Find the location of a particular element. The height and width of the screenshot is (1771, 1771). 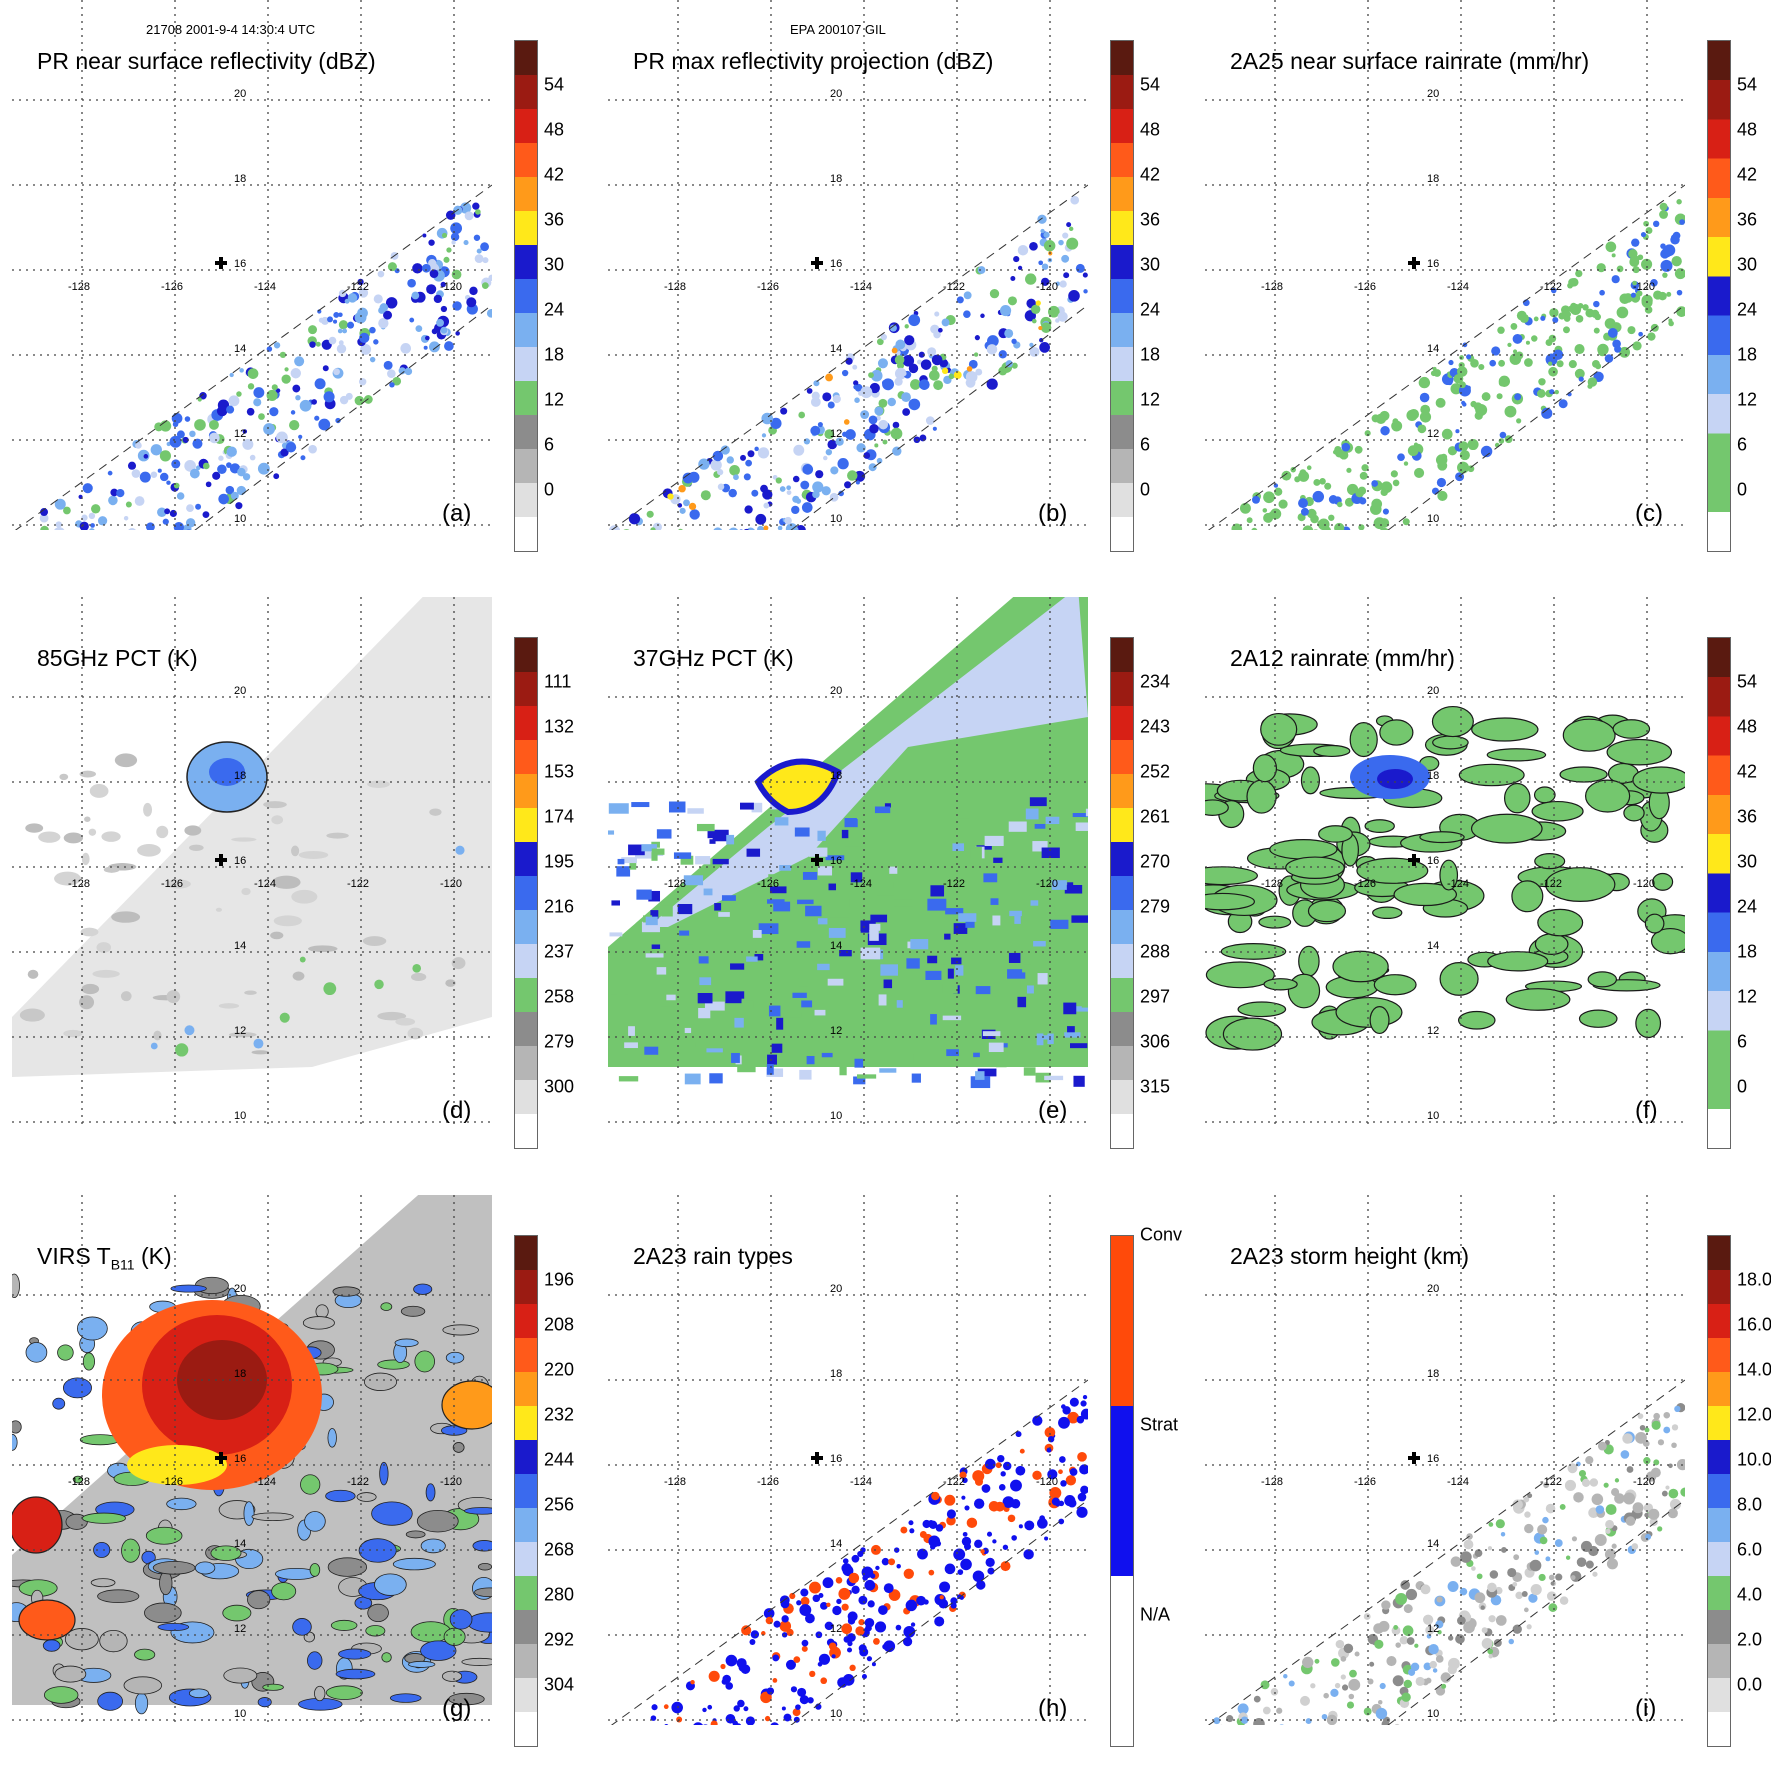

panel-title-i: 2A23 storm height (km) is located at coordinates (1350, 1256).